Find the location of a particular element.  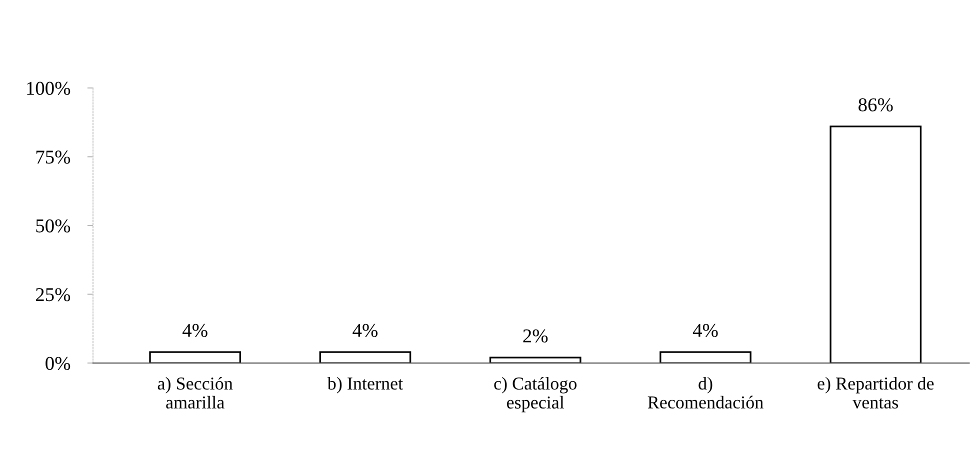

y-tick-label: 25% is located at coordinates (53, 295).